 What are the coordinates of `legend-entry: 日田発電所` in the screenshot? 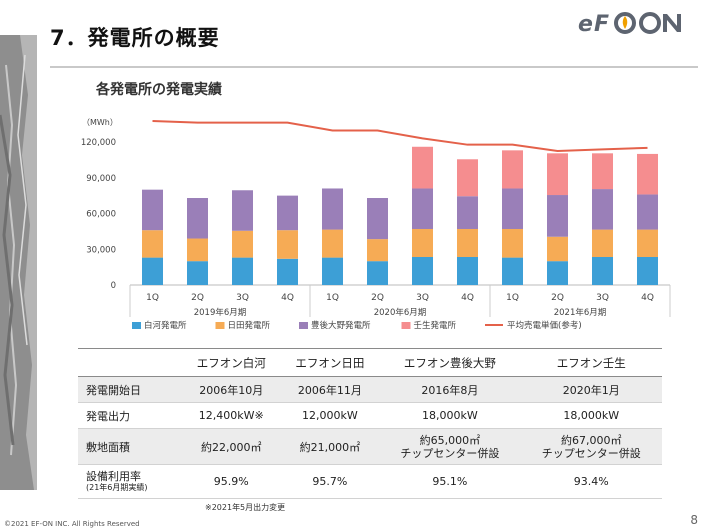 It's located at (249, 325).